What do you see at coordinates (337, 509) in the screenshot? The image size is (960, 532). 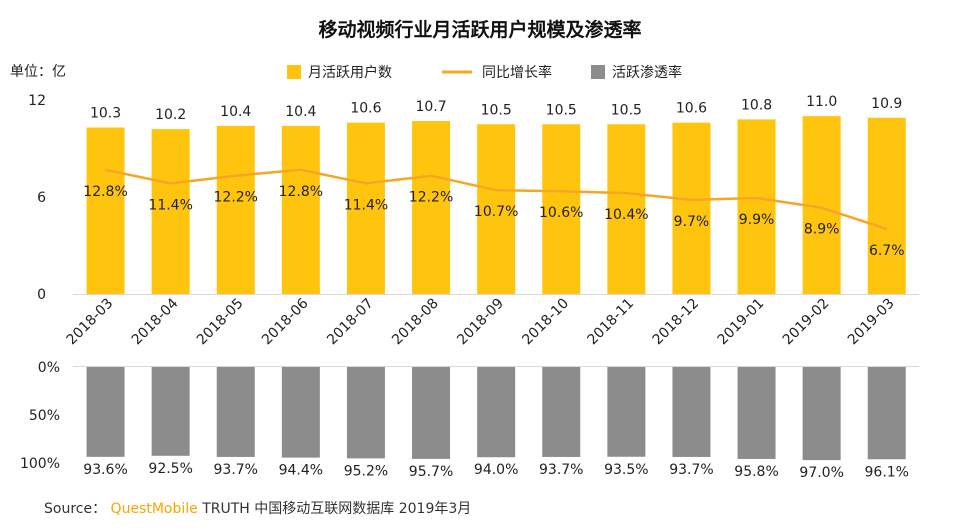 I see `source-rest: TRUTH 中国移动互联网数据库 2019年3月` at bounding box center [337, 509].